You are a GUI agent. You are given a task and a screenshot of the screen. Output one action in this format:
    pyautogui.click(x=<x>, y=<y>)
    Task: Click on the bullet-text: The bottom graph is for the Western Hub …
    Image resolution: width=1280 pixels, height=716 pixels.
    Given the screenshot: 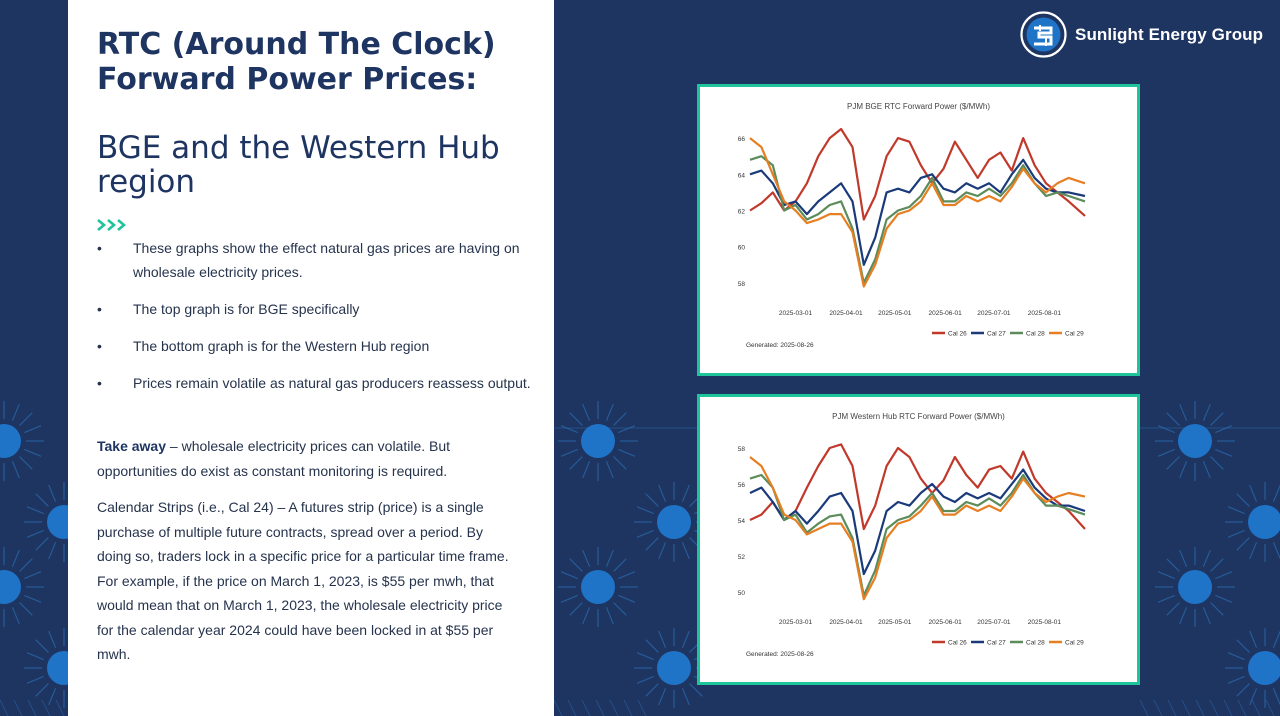 What is the action you would take?
    pyautogui.click(x=281, y=346)
    